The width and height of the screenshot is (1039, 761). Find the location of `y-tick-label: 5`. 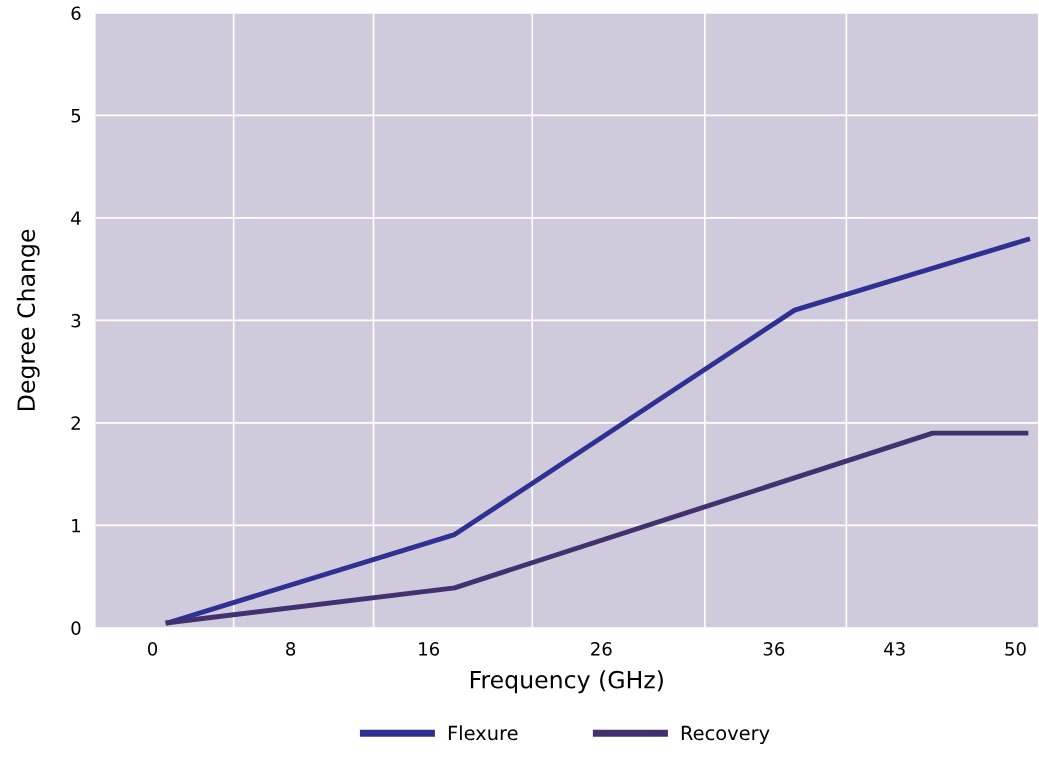

y-tick-label: 5 is located at coordinates (76, 116).